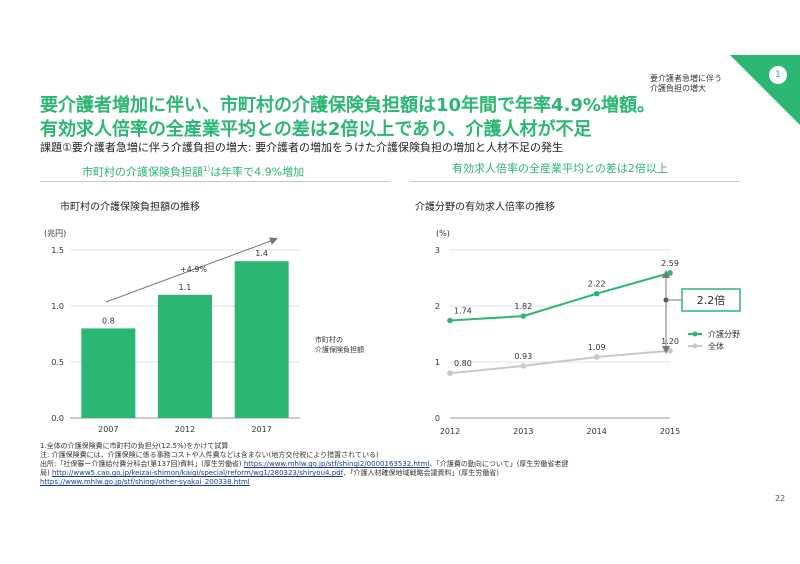  What do you see at coordinates (485, 207) in the screenshot?
I see `line-chart-title: 介護分野の有効求人倍率の推移` at bounding box center [485, 207].